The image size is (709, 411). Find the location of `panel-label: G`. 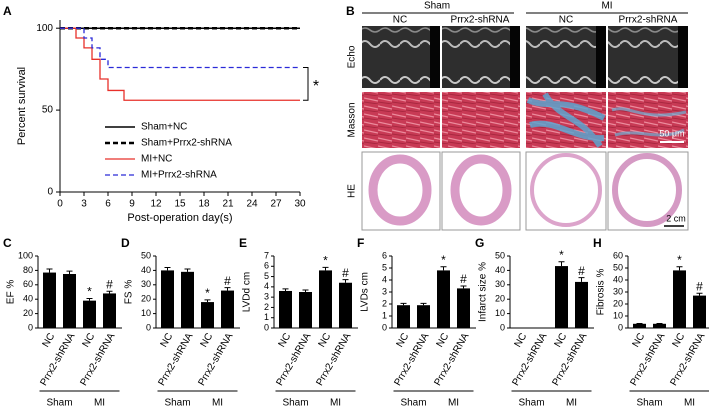

panel-label: G is located at coordinates (479, 243).